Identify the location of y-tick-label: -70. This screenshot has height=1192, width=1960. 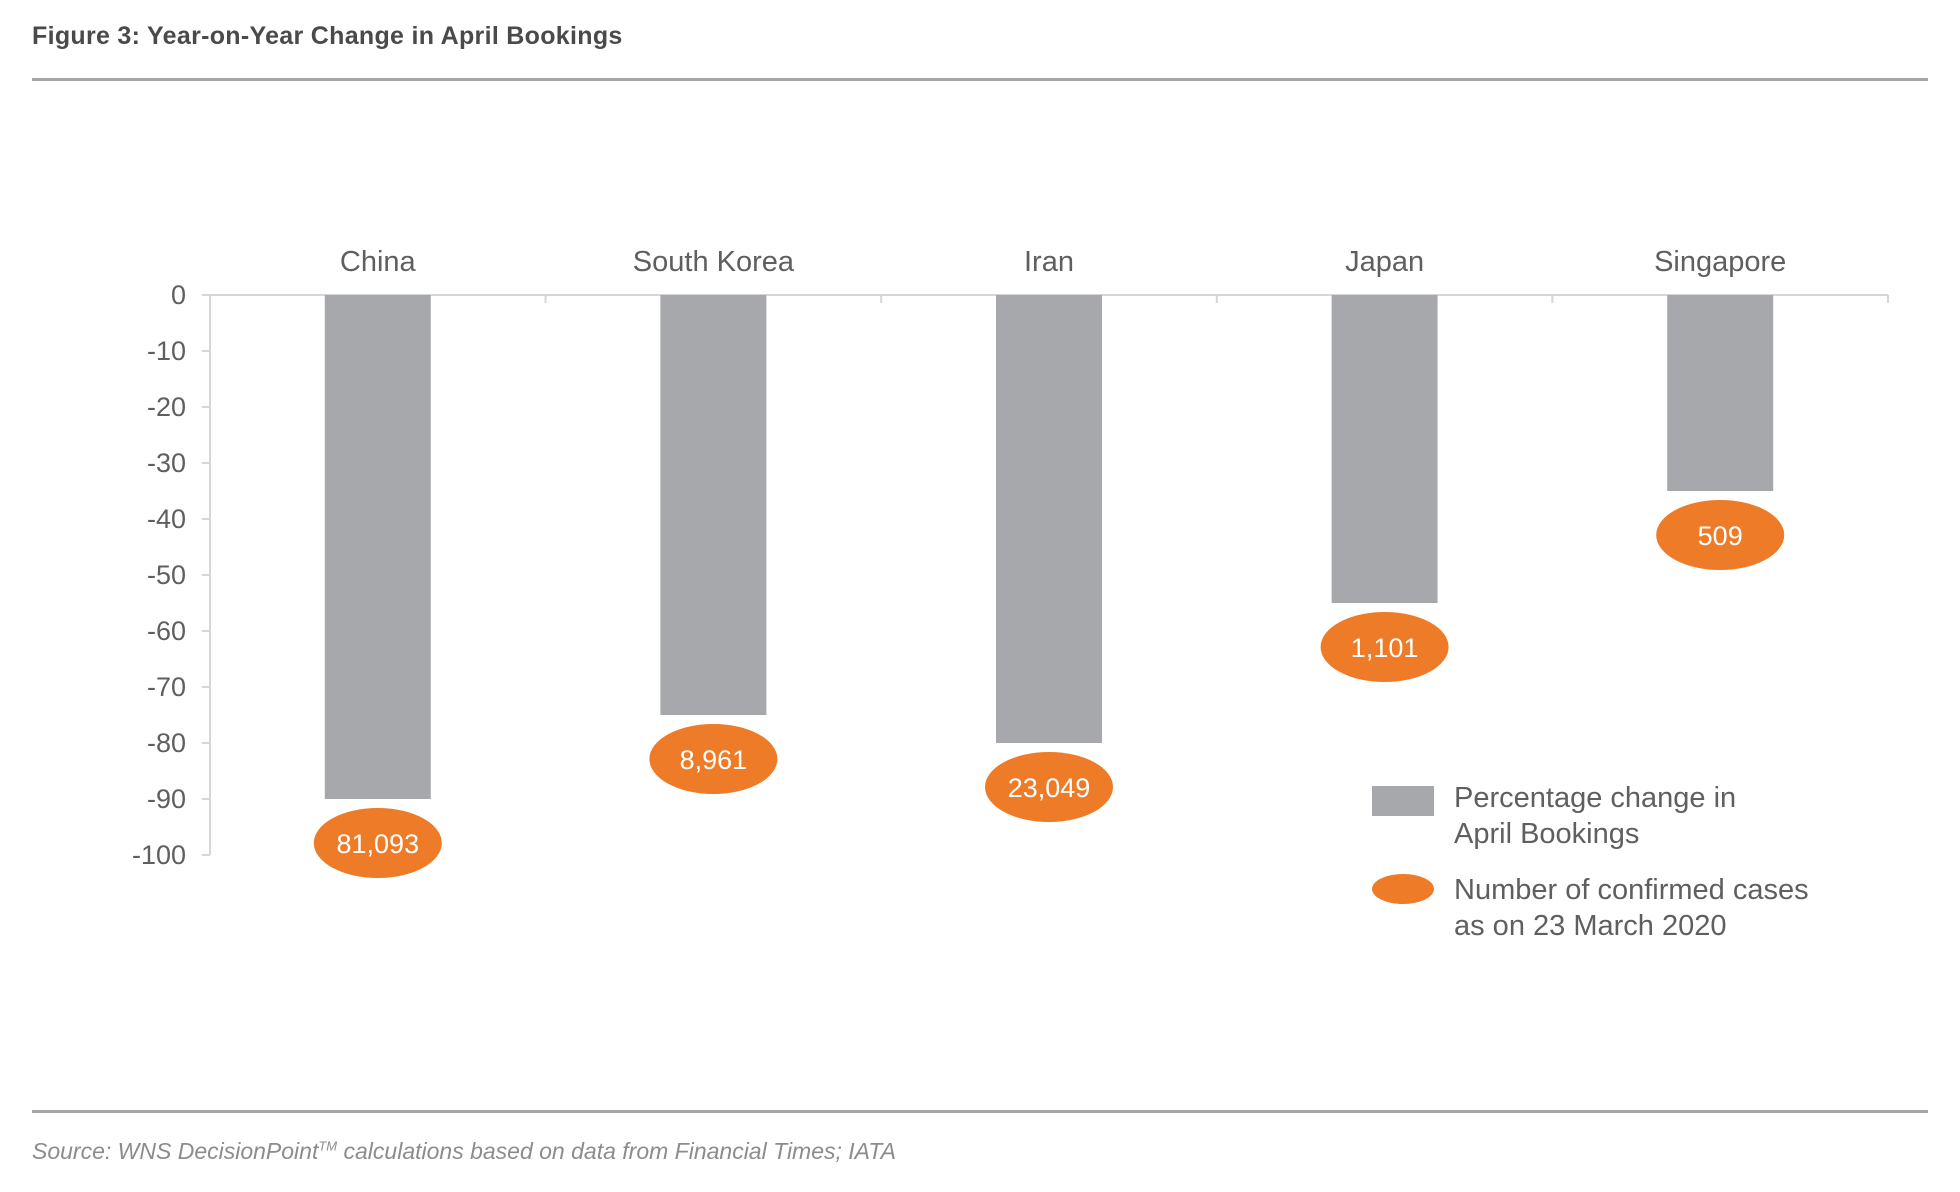
(166, 687).